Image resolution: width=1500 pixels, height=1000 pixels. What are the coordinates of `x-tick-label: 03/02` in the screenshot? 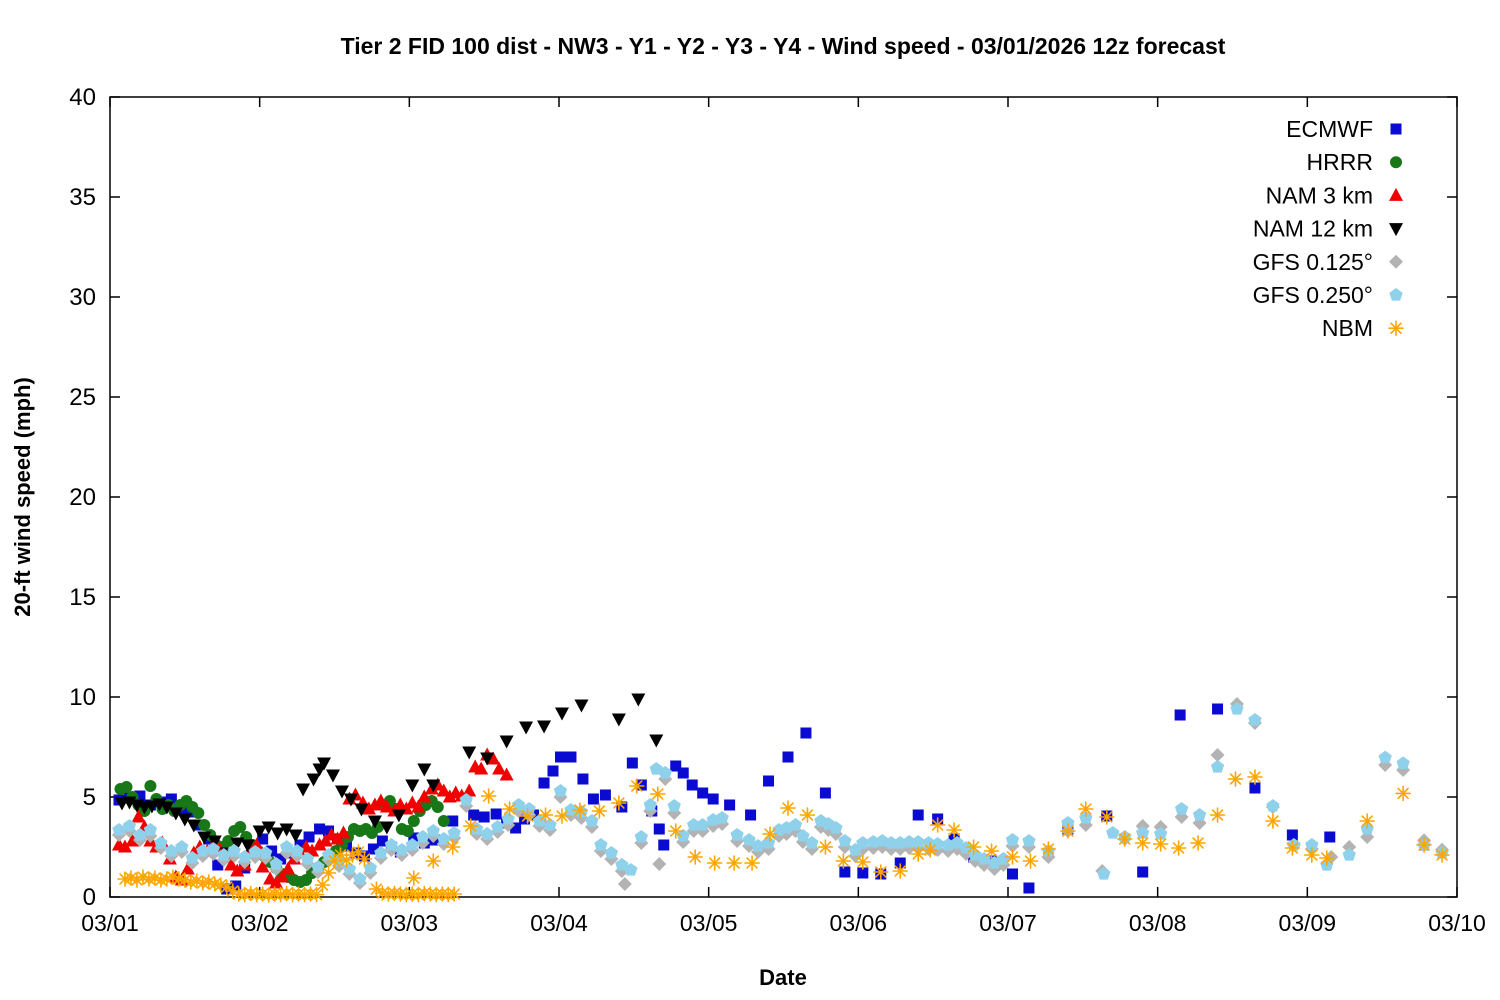 It's located at (260, 923).